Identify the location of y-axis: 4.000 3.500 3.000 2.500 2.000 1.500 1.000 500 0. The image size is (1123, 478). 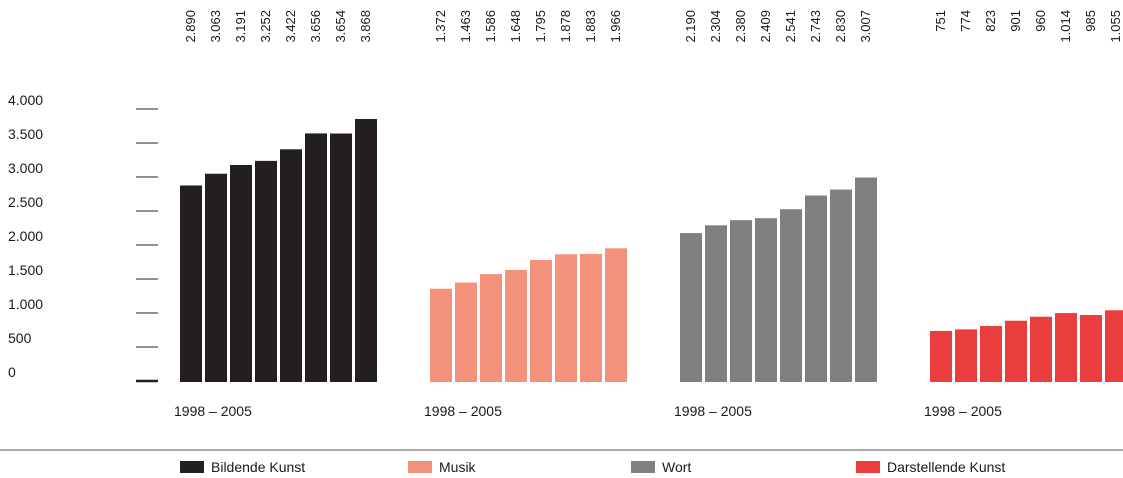
(83, 237).